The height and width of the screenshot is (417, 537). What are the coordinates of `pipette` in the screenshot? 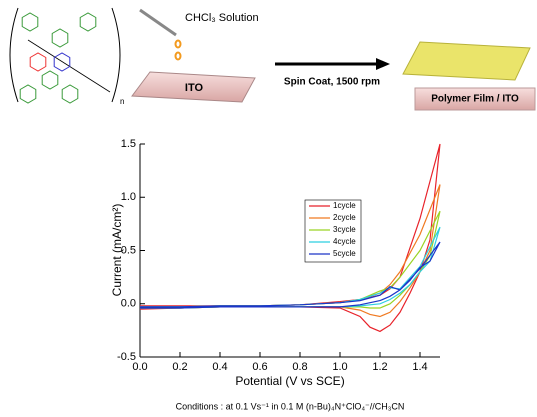 It's located at (158, 22).